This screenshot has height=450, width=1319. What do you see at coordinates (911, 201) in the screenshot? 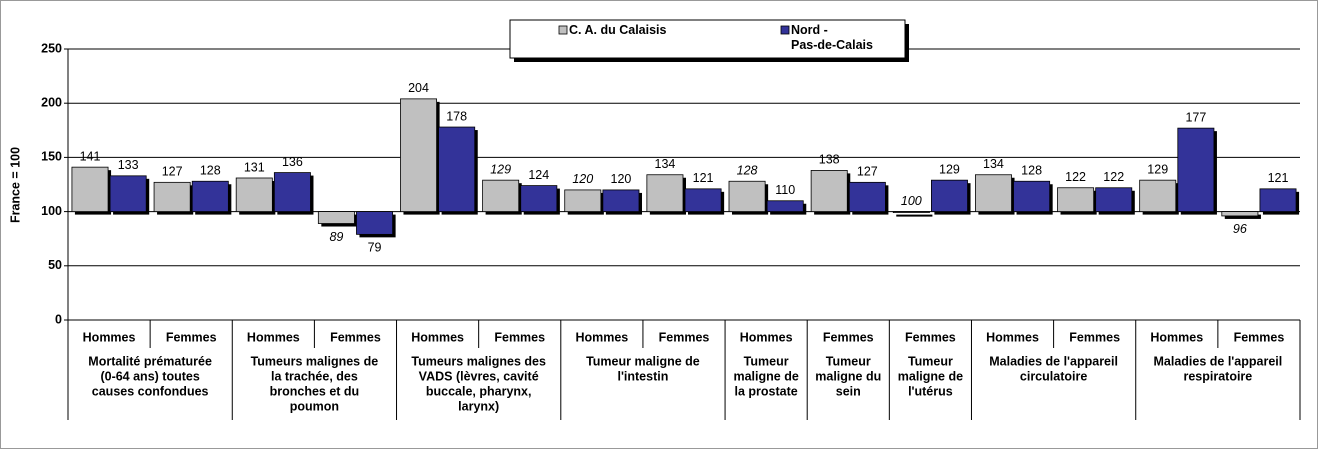
I see `value-label: 100` at bounding box center [911, 201].